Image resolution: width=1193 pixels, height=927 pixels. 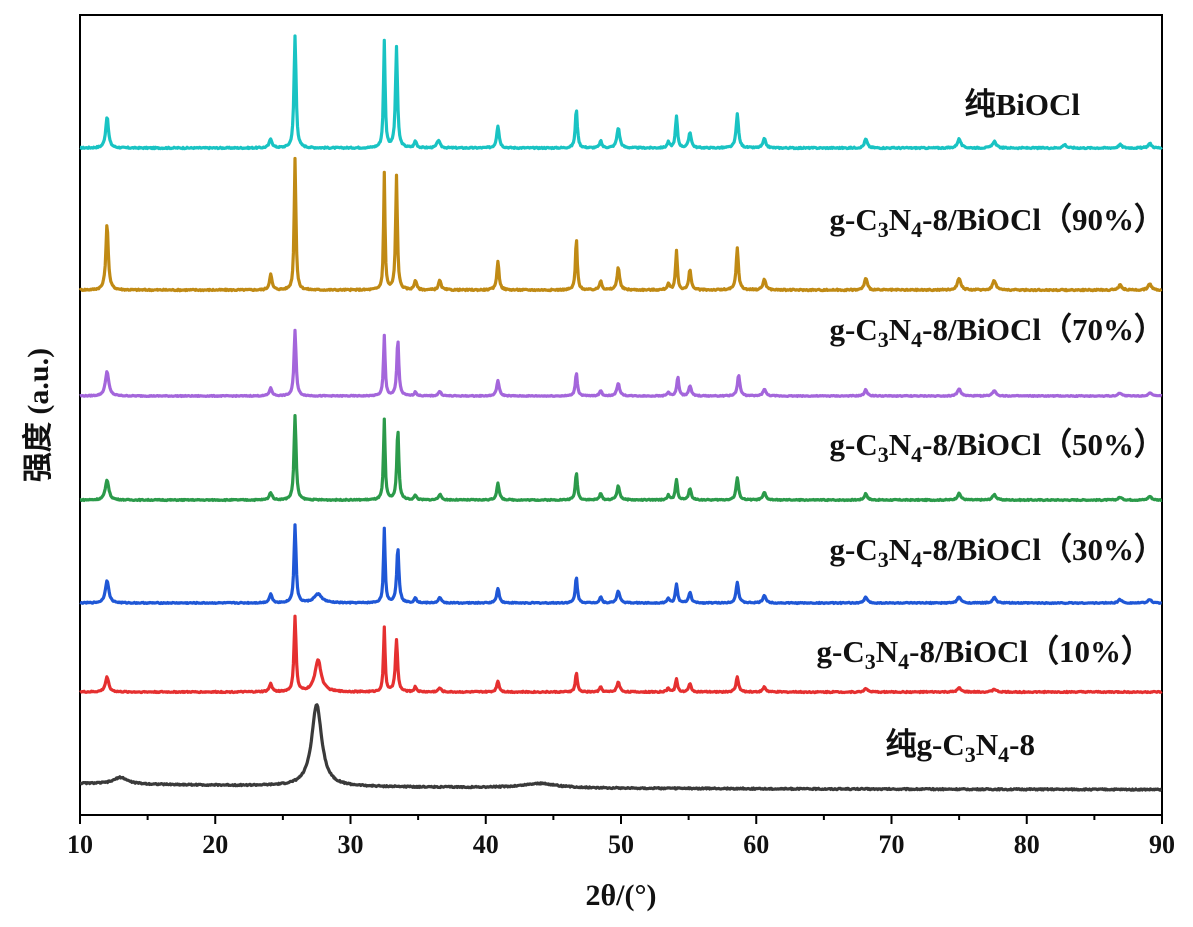 What do you see at coordinates (1043, 329) in the screenshot?
I see `label-text: -8/BiOCl（70%）` at bounding box center [1043, 329].